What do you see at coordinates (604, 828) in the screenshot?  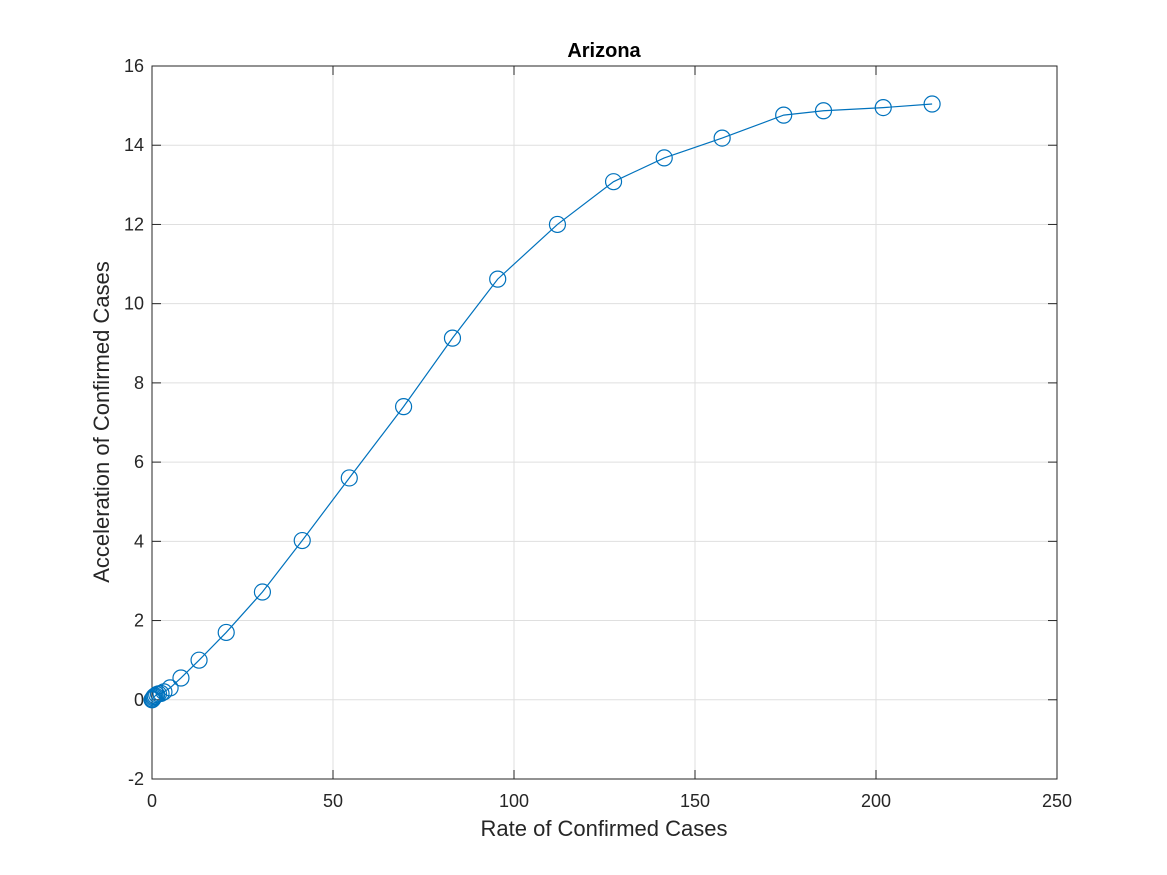 I see `x-axis-label: Rate of Confirmed Cases` at bounding box center [604, 828].